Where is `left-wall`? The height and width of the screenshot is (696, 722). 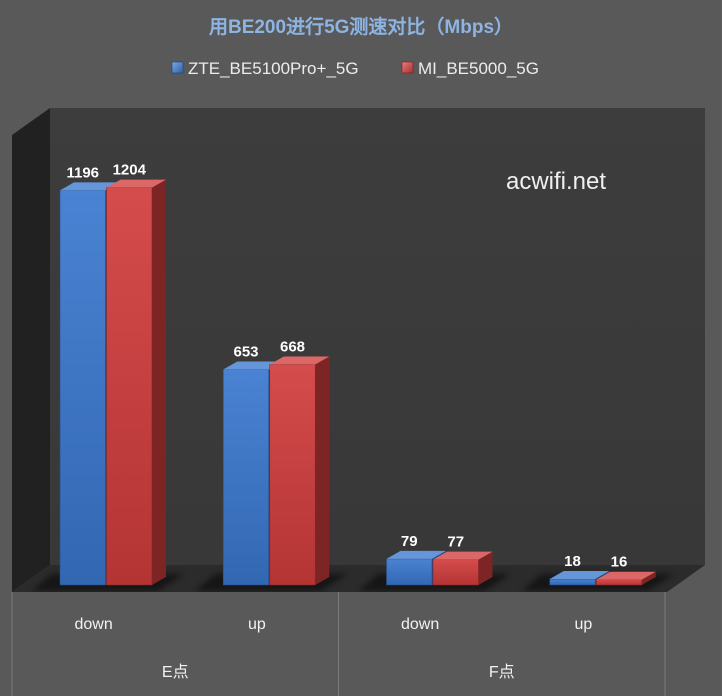
left-wall is located at coordinates (31, 350).